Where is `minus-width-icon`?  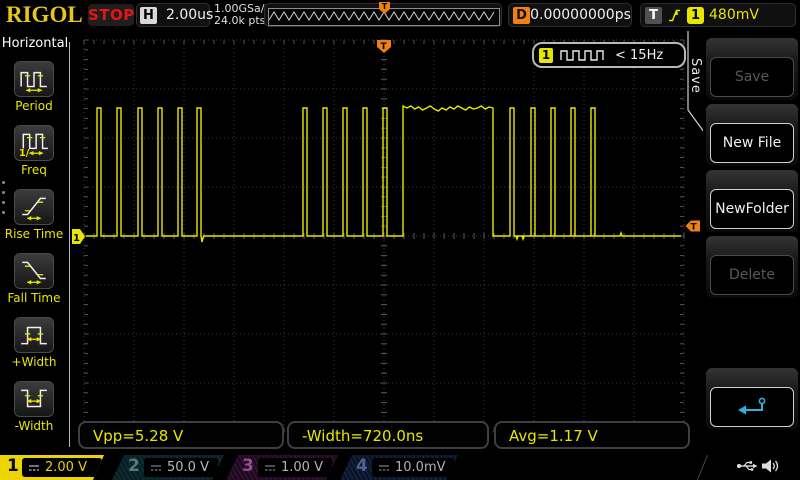 minus-width-icon is located at coordinates (34, 399).